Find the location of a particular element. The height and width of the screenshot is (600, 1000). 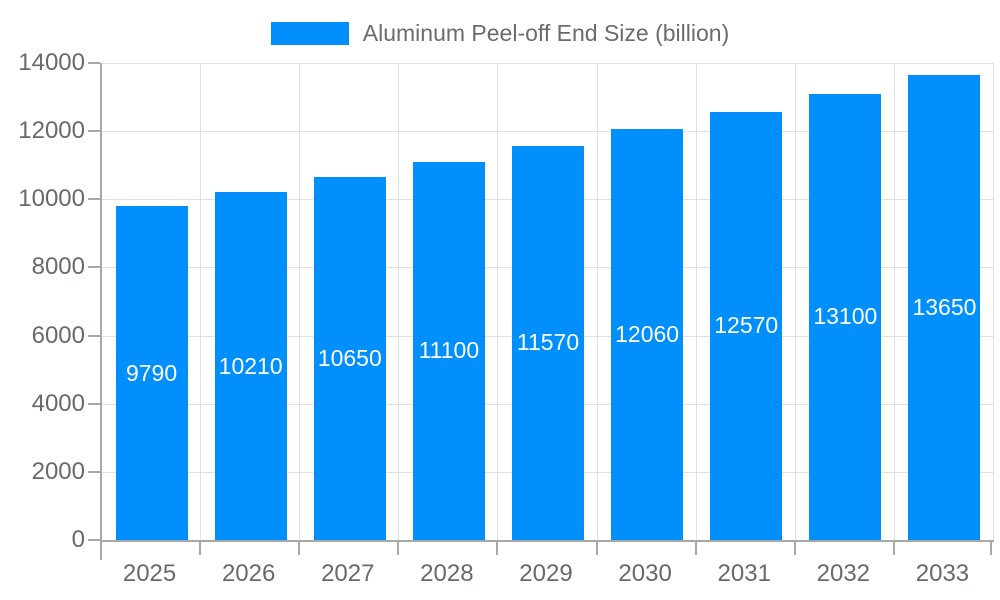

bar-value-label: 11100 is located at coordinates (449, 350).